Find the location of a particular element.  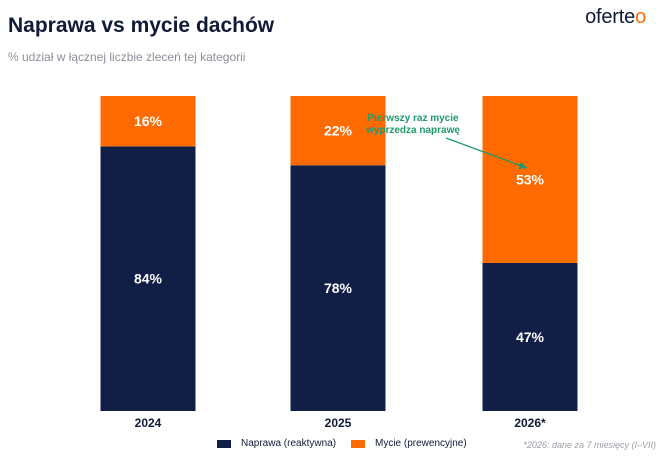

annotation-text-line-1: wyprzedza naprawę is located at coordinates (412, 130).